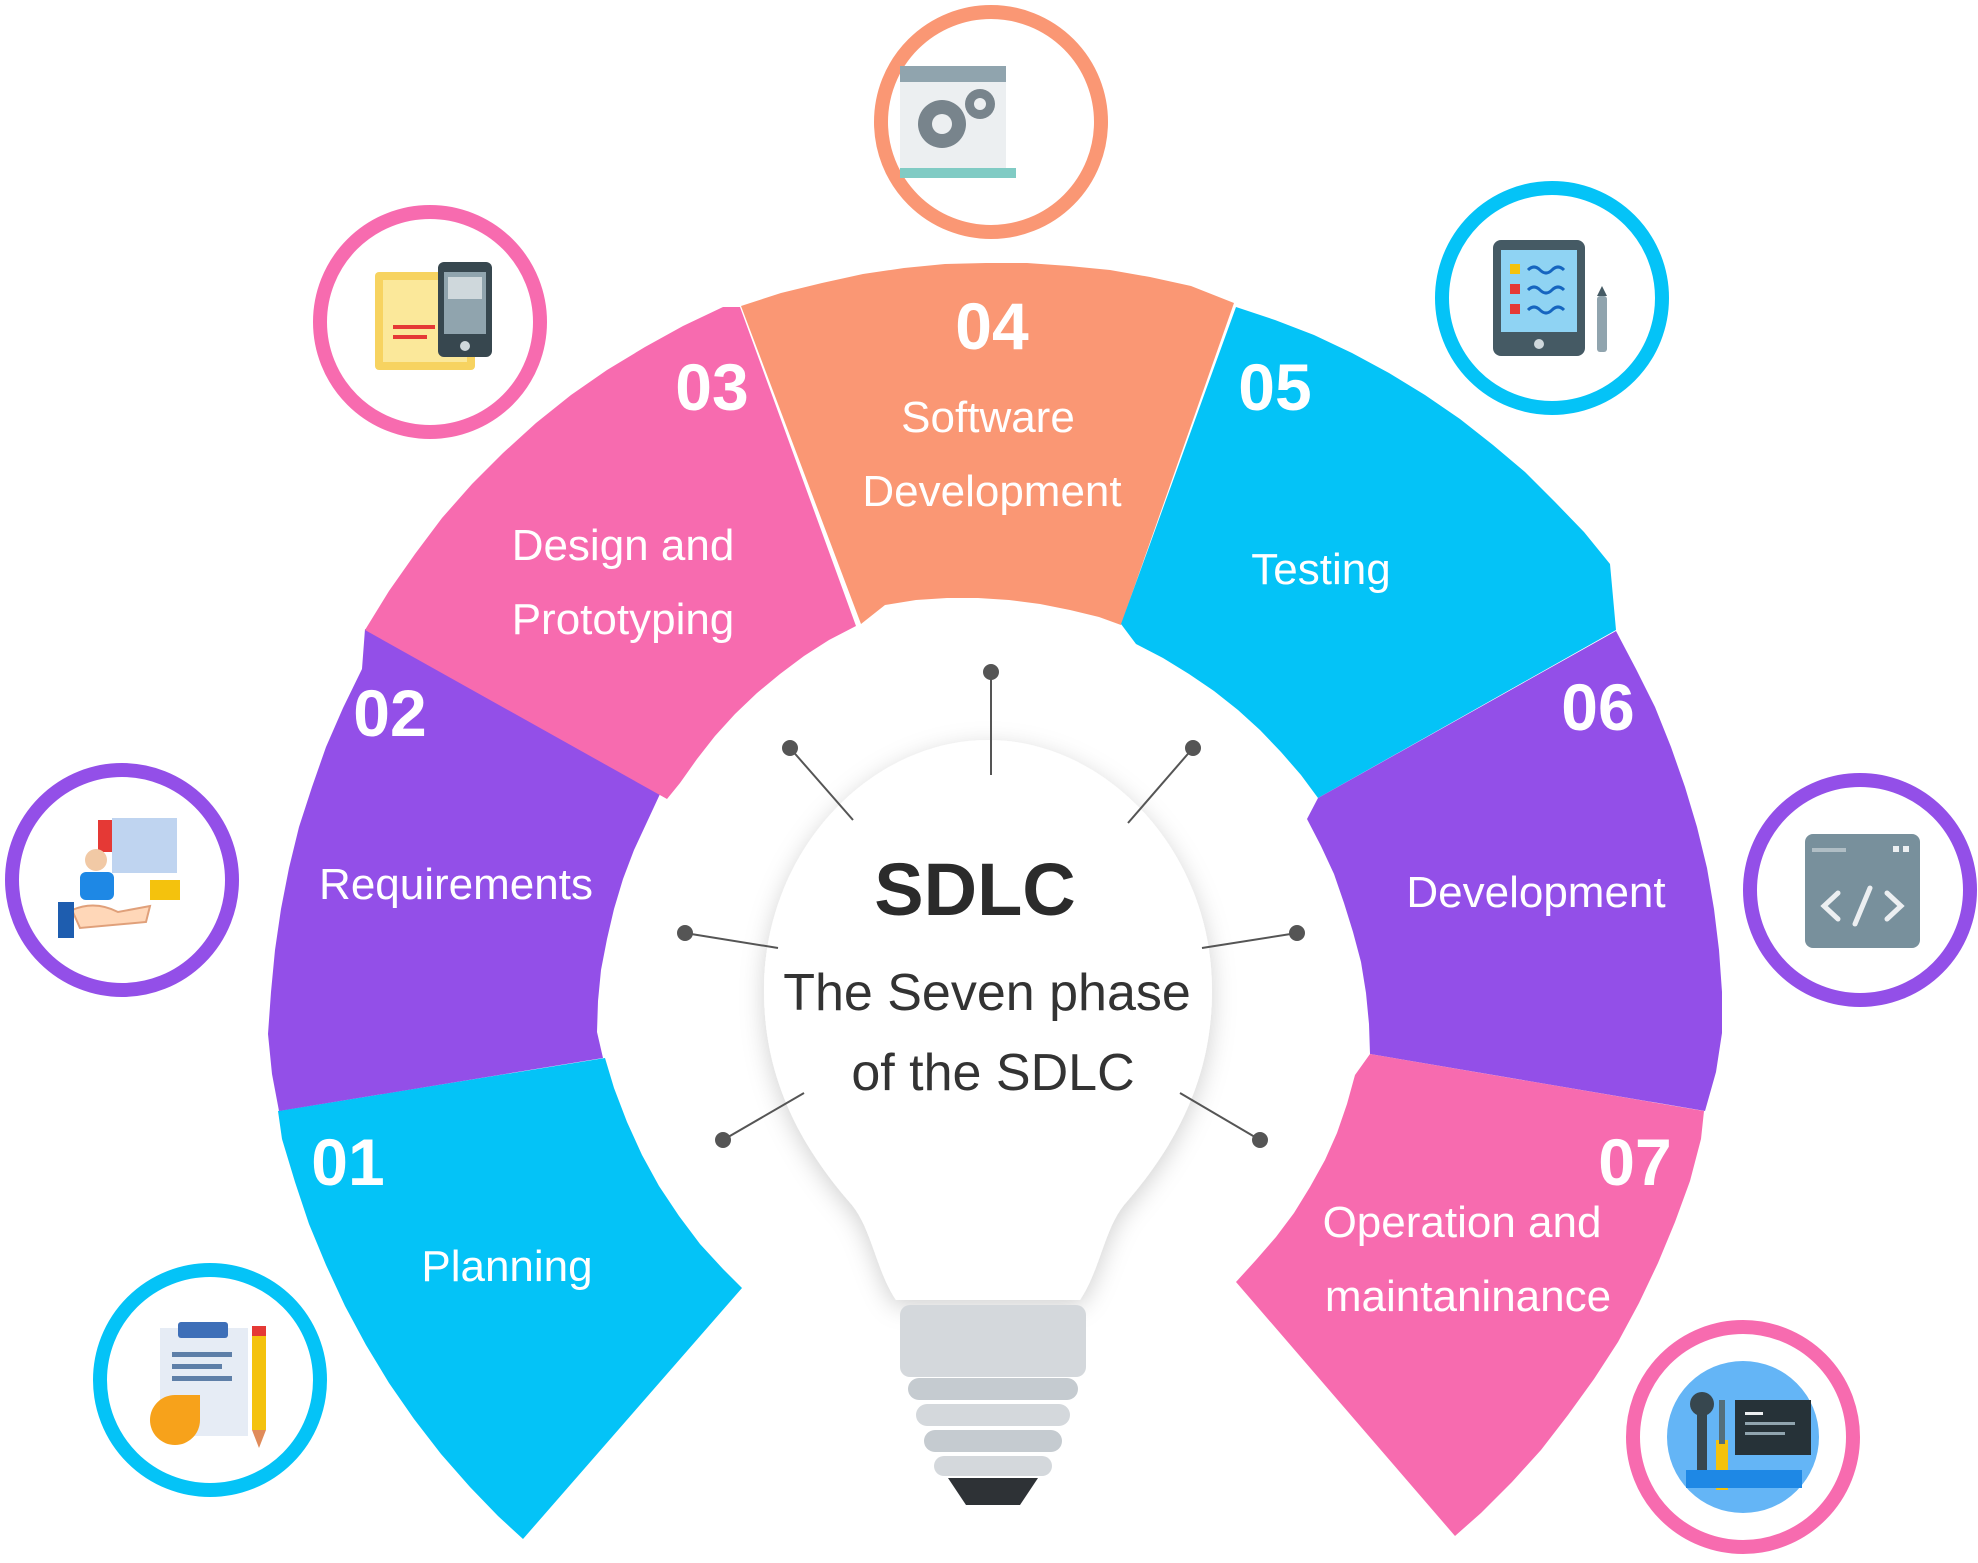 This screenshot has width=1978, height=1563. I want to click on phase-label-04-line2: Development, so click(991, 491).